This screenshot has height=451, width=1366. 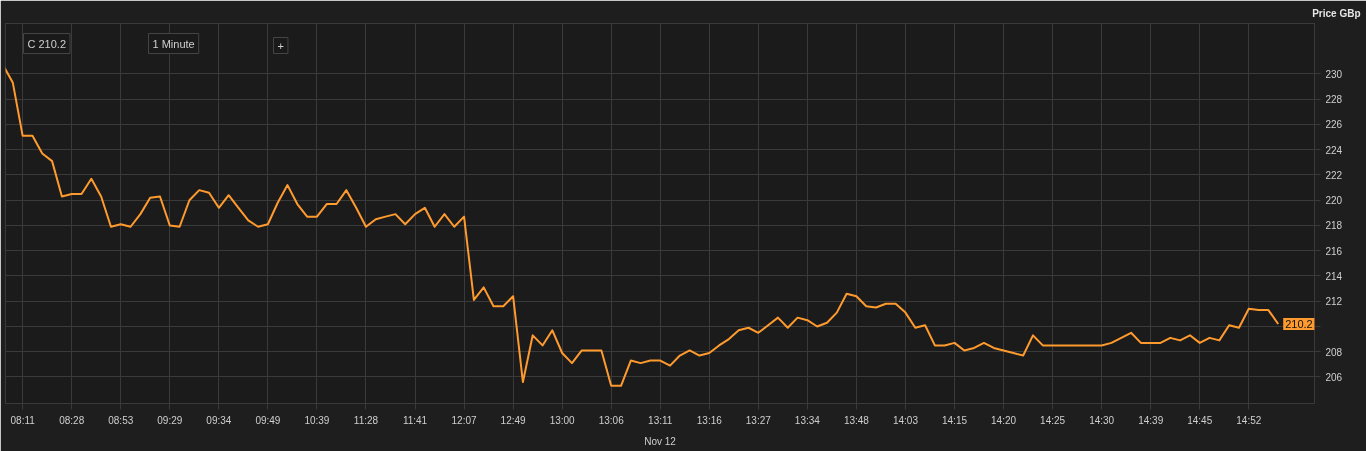 What do you see at coordinates (1334, 377) in the screenshot?
I see `y-tick-label: 206` at bounding box center [1334, 377].